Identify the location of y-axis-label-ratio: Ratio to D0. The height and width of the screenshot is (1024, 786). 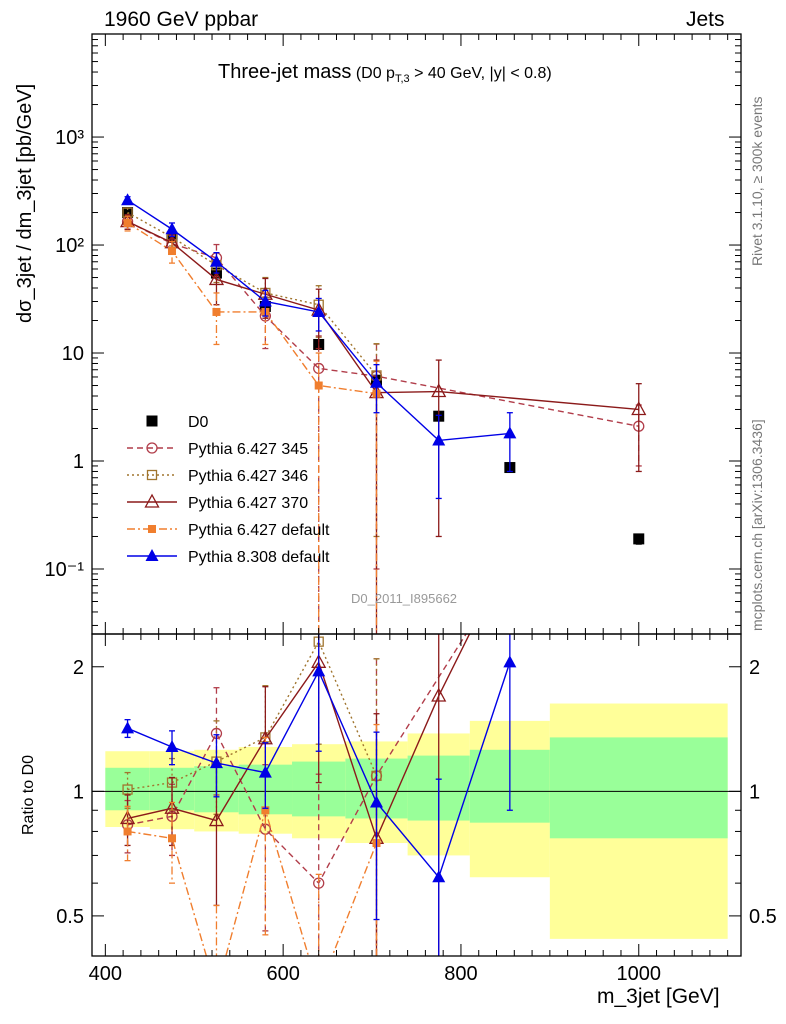
(28, 794).